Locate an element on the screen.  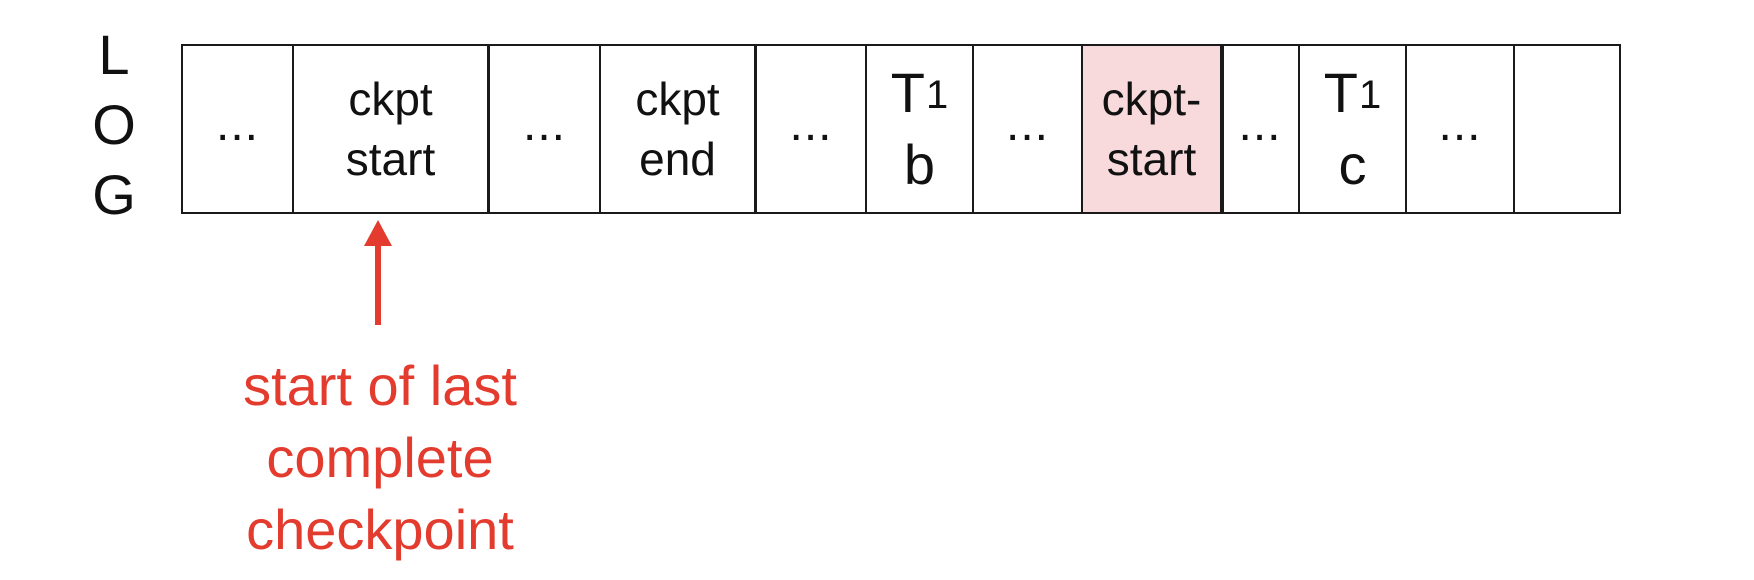
log-letter-o: O is located at coordinates (114, 124).